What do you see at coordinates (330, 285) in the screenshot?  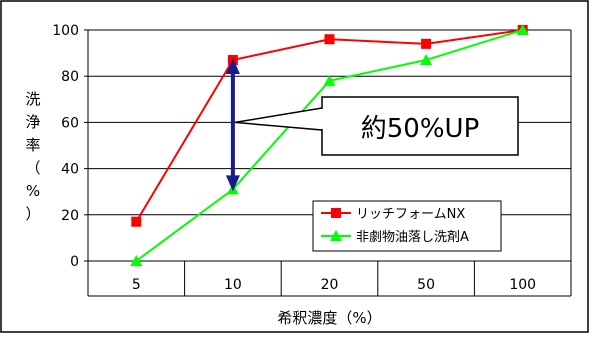 I see `x-tick-label: 20` at bounding box center [330, 285].